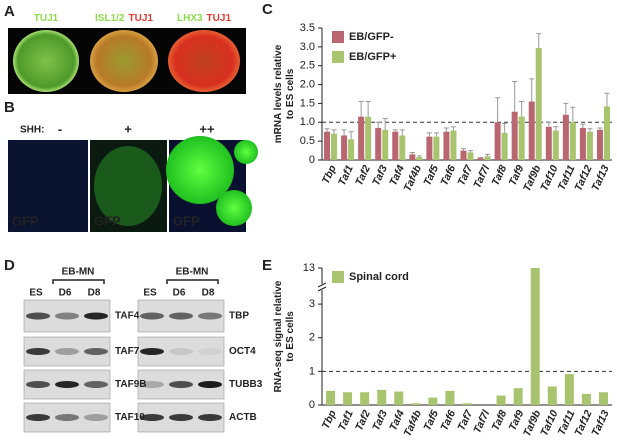 The height and width of the screenshot is (447, 617). I want to click on y-tick-label: 3.0, so click(307, 47).